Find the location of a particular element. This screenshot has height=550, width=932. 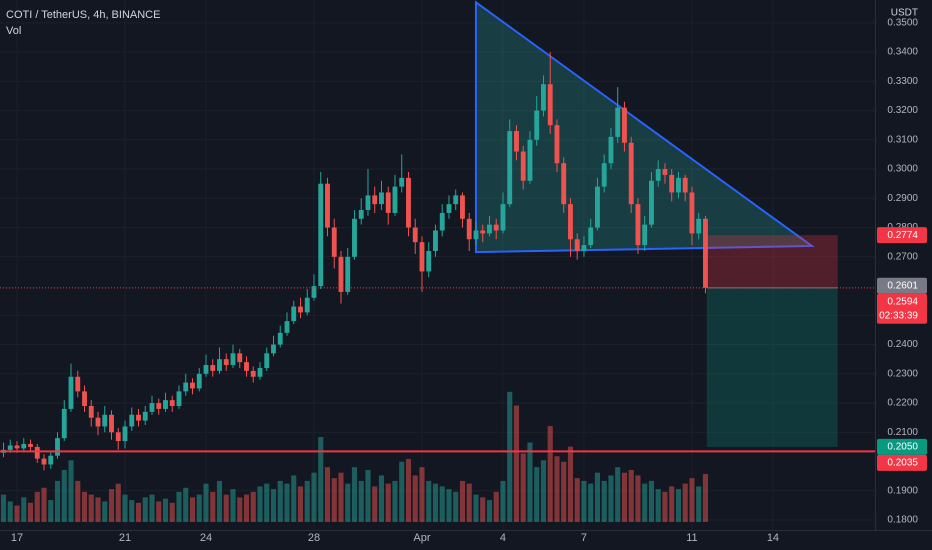

currency-label: USDT is located at coordinates (904, 13).